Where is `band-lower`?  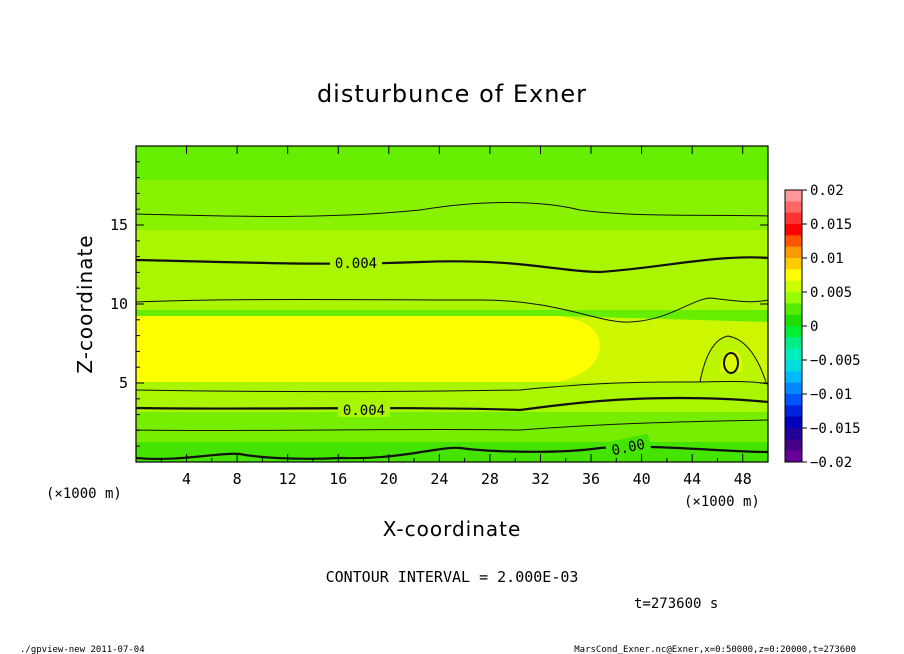
band-lower is located at coordinates (452, 427).